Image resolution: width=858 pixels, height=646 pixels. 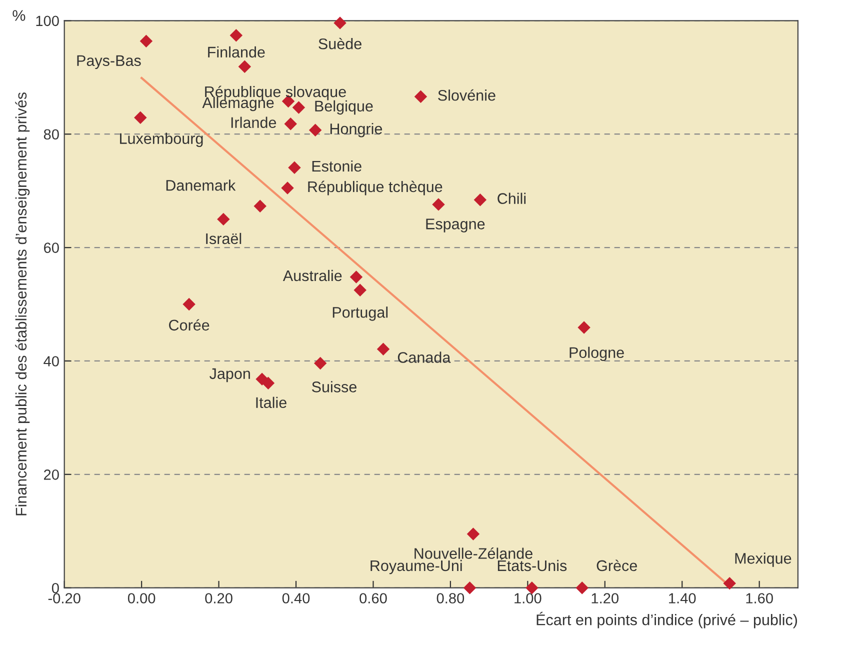 I want to click on annotation: Pays-Bas, so click(x=109, y=62).